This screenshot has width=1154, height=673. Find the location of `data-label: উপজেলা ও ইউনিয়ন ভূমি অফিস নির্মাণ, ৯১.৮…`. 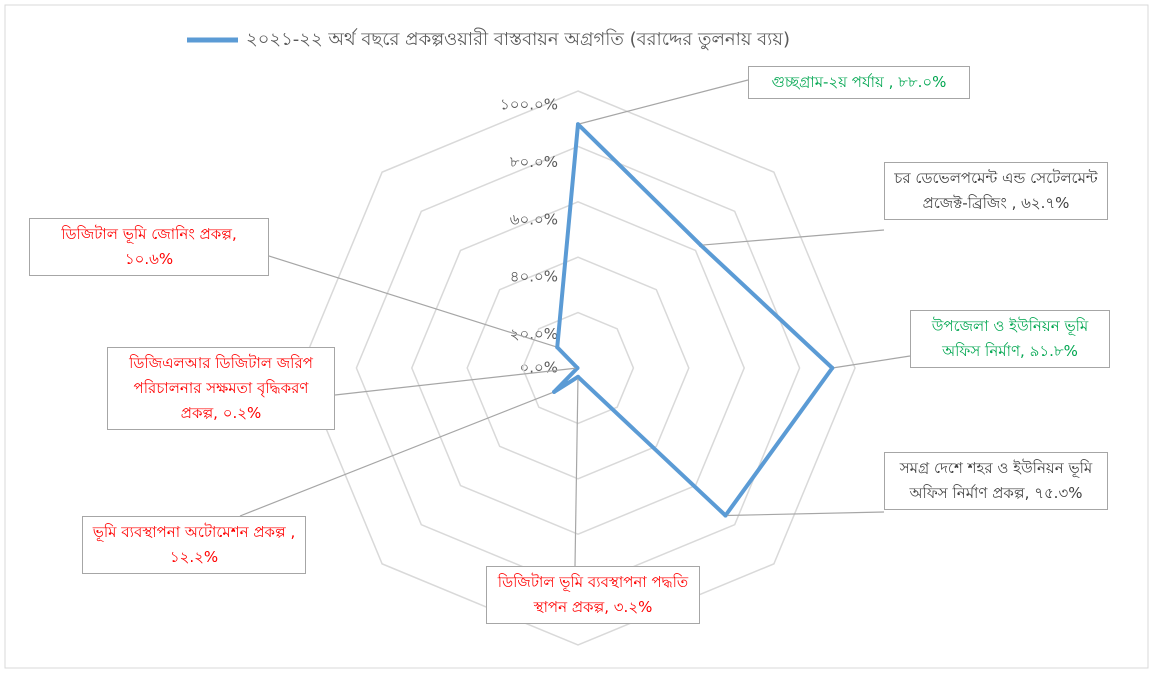

data-label: উপজেলা ও ইউনিয়ন ভূমি অফিস নির্মাণ, ৯১.৮… is located at coordinates (1010, 339).